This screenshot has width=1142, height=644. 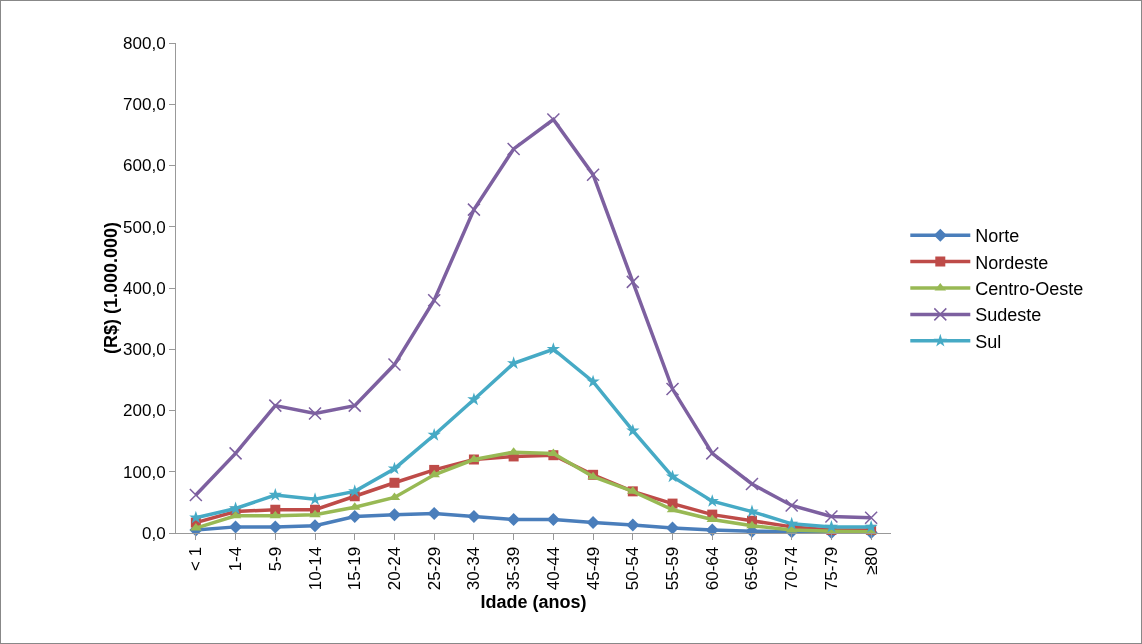 I want to click on x-tick-label: 75-79, so click(x=831, y=568).